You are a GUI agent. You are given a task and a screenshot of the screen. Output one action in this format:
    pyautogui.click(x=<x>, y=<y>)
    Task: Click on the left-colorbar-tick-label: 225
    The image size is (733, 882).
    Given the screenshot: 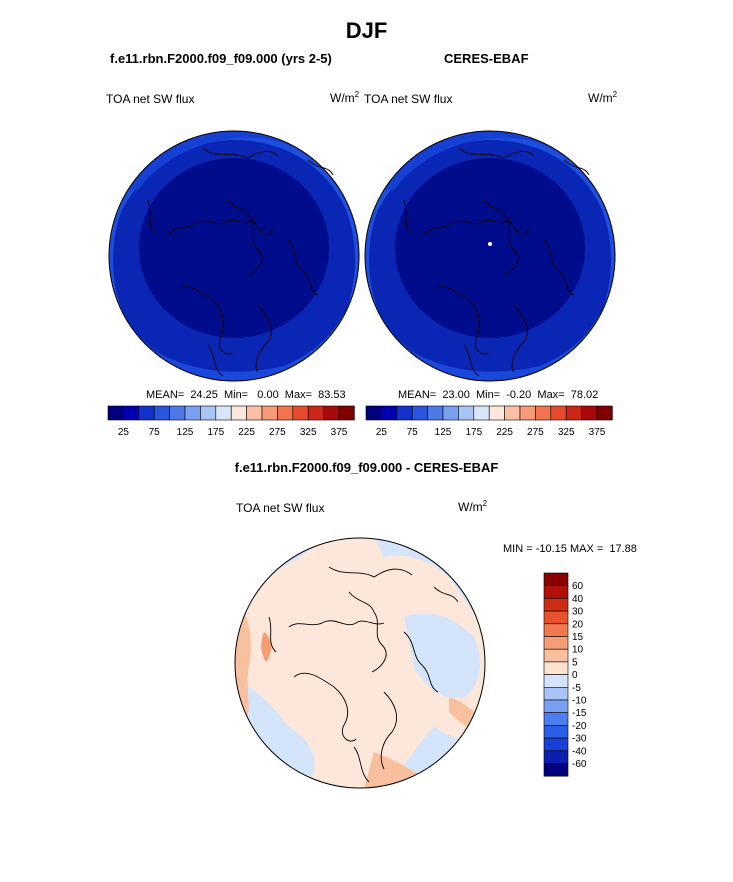 What is the action you would take?
    pyautogui.click(x=246, y=432)
    